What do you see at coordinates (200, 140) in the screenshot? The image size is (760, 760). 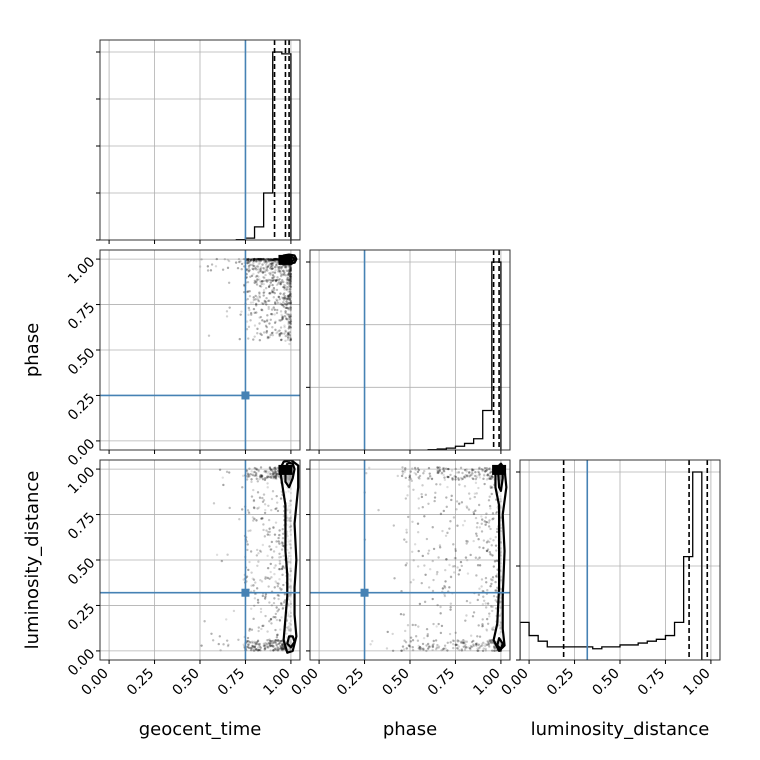 I see `panel-geocent-time-hist` at bounding box center [200, 140].